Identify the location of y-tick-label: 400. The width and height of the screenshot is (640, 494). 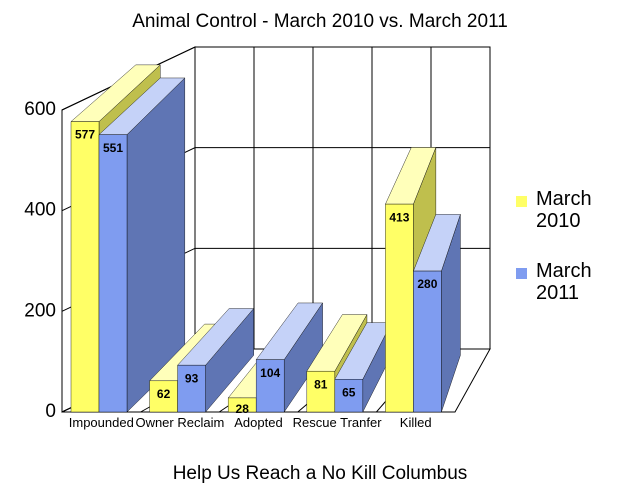
(40, 210).